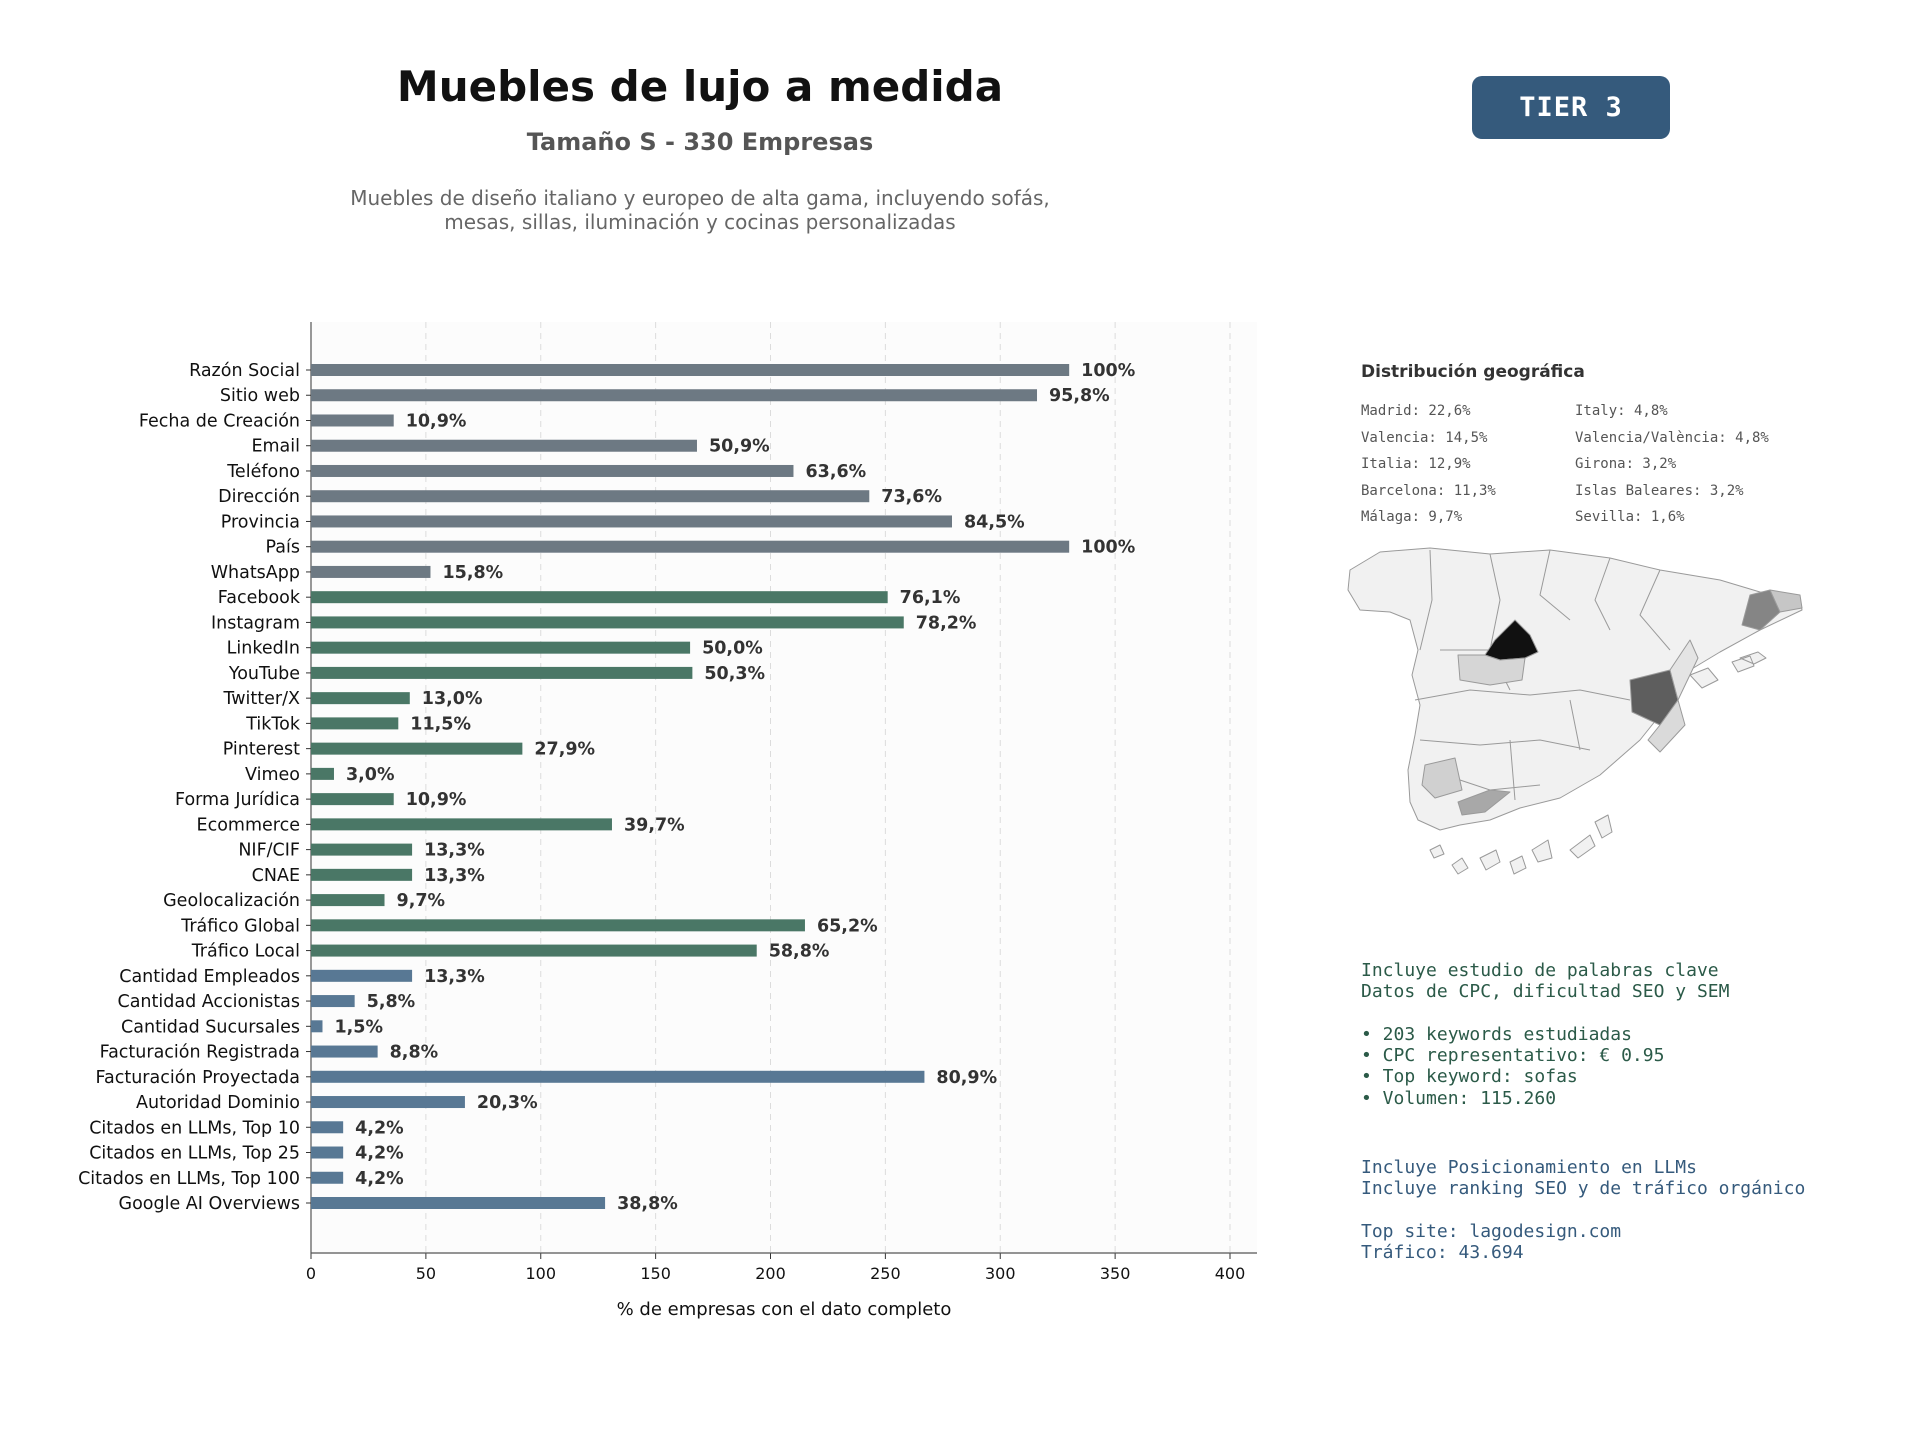 The width and height of the screenshot is (1920, 1440). I want to click on category-label: País, so click(283, 548).